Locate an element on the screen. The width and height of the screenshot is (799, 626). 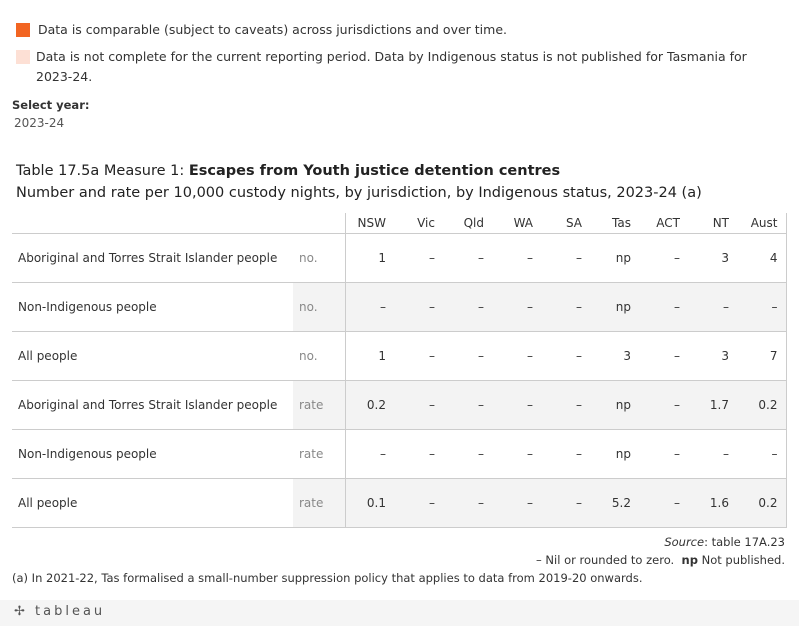
source-text: : table 17A.23 is located at coordinates (744, 542).